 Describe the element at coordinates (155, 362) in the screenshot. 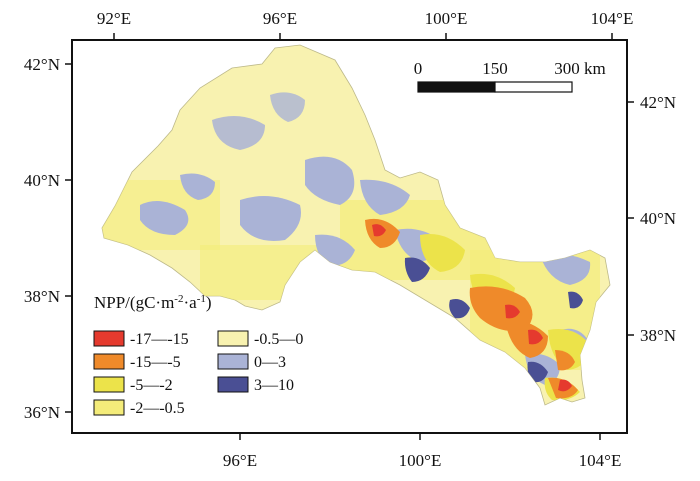

I see `legend-label: -15—-5` at that location.